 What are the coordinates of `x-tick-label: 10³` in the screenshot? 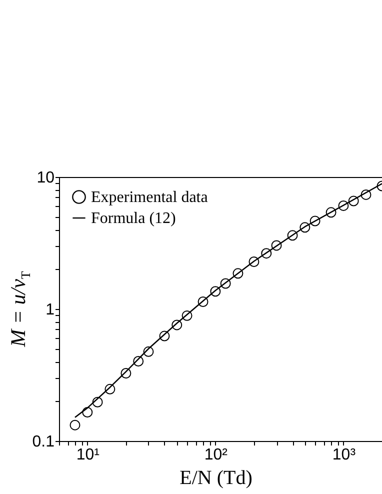 It's located at (344, 455).